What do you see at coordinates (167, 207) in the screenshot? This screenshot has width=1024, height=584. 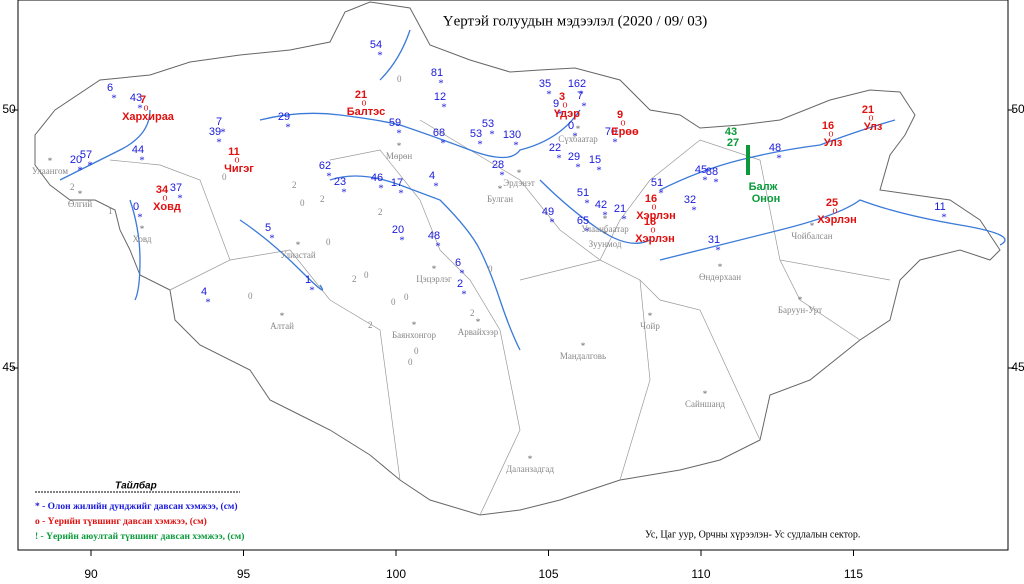 I see `station-name: Ховд` at bounding box center [167, 207].